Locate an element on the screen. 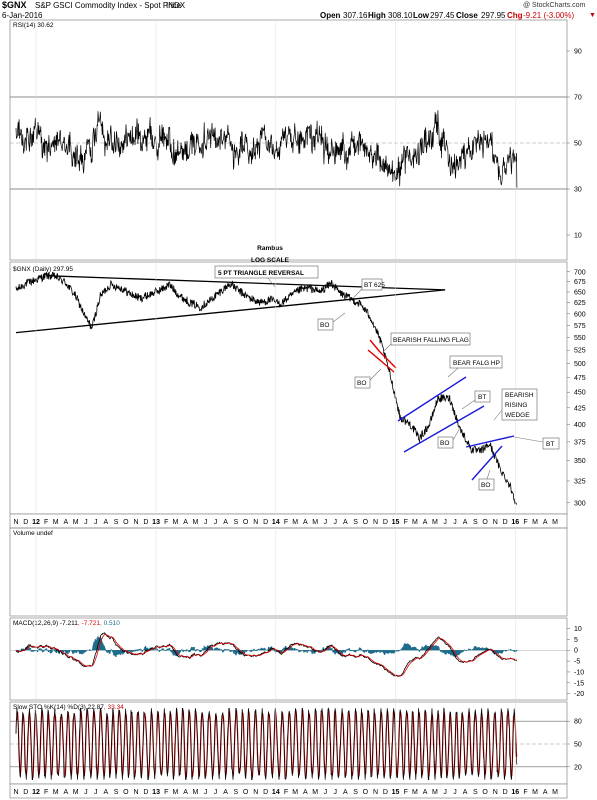 The width and height of the screenshot is (597, 800). sto-tick-label: 20 is located at coordinates (578, 767).